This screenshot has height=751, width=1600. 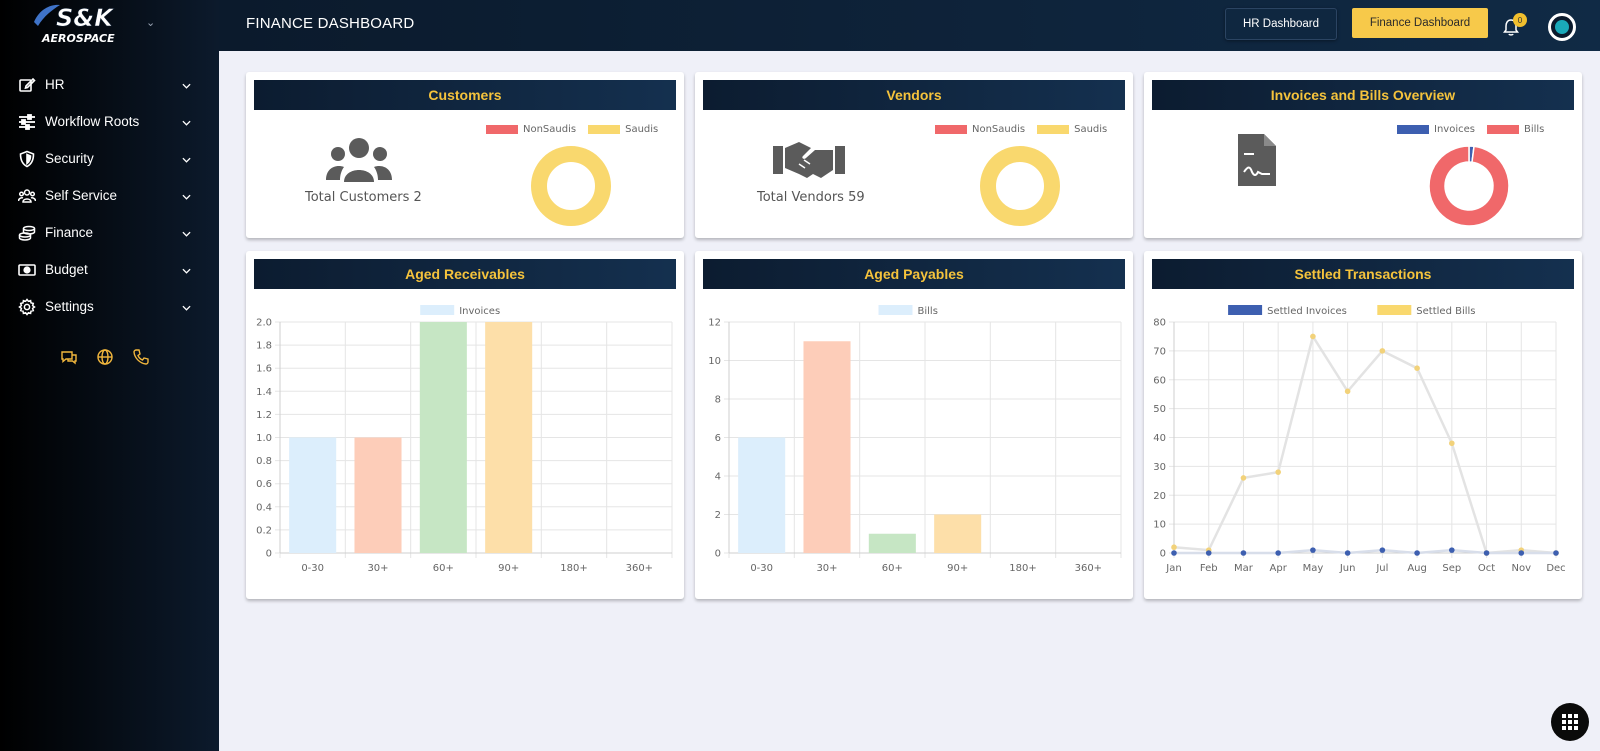 What do you see at coordinates (718, 515) in the screenshot?
I see `y-tick-label: 2` at bounding box center [718, 515].